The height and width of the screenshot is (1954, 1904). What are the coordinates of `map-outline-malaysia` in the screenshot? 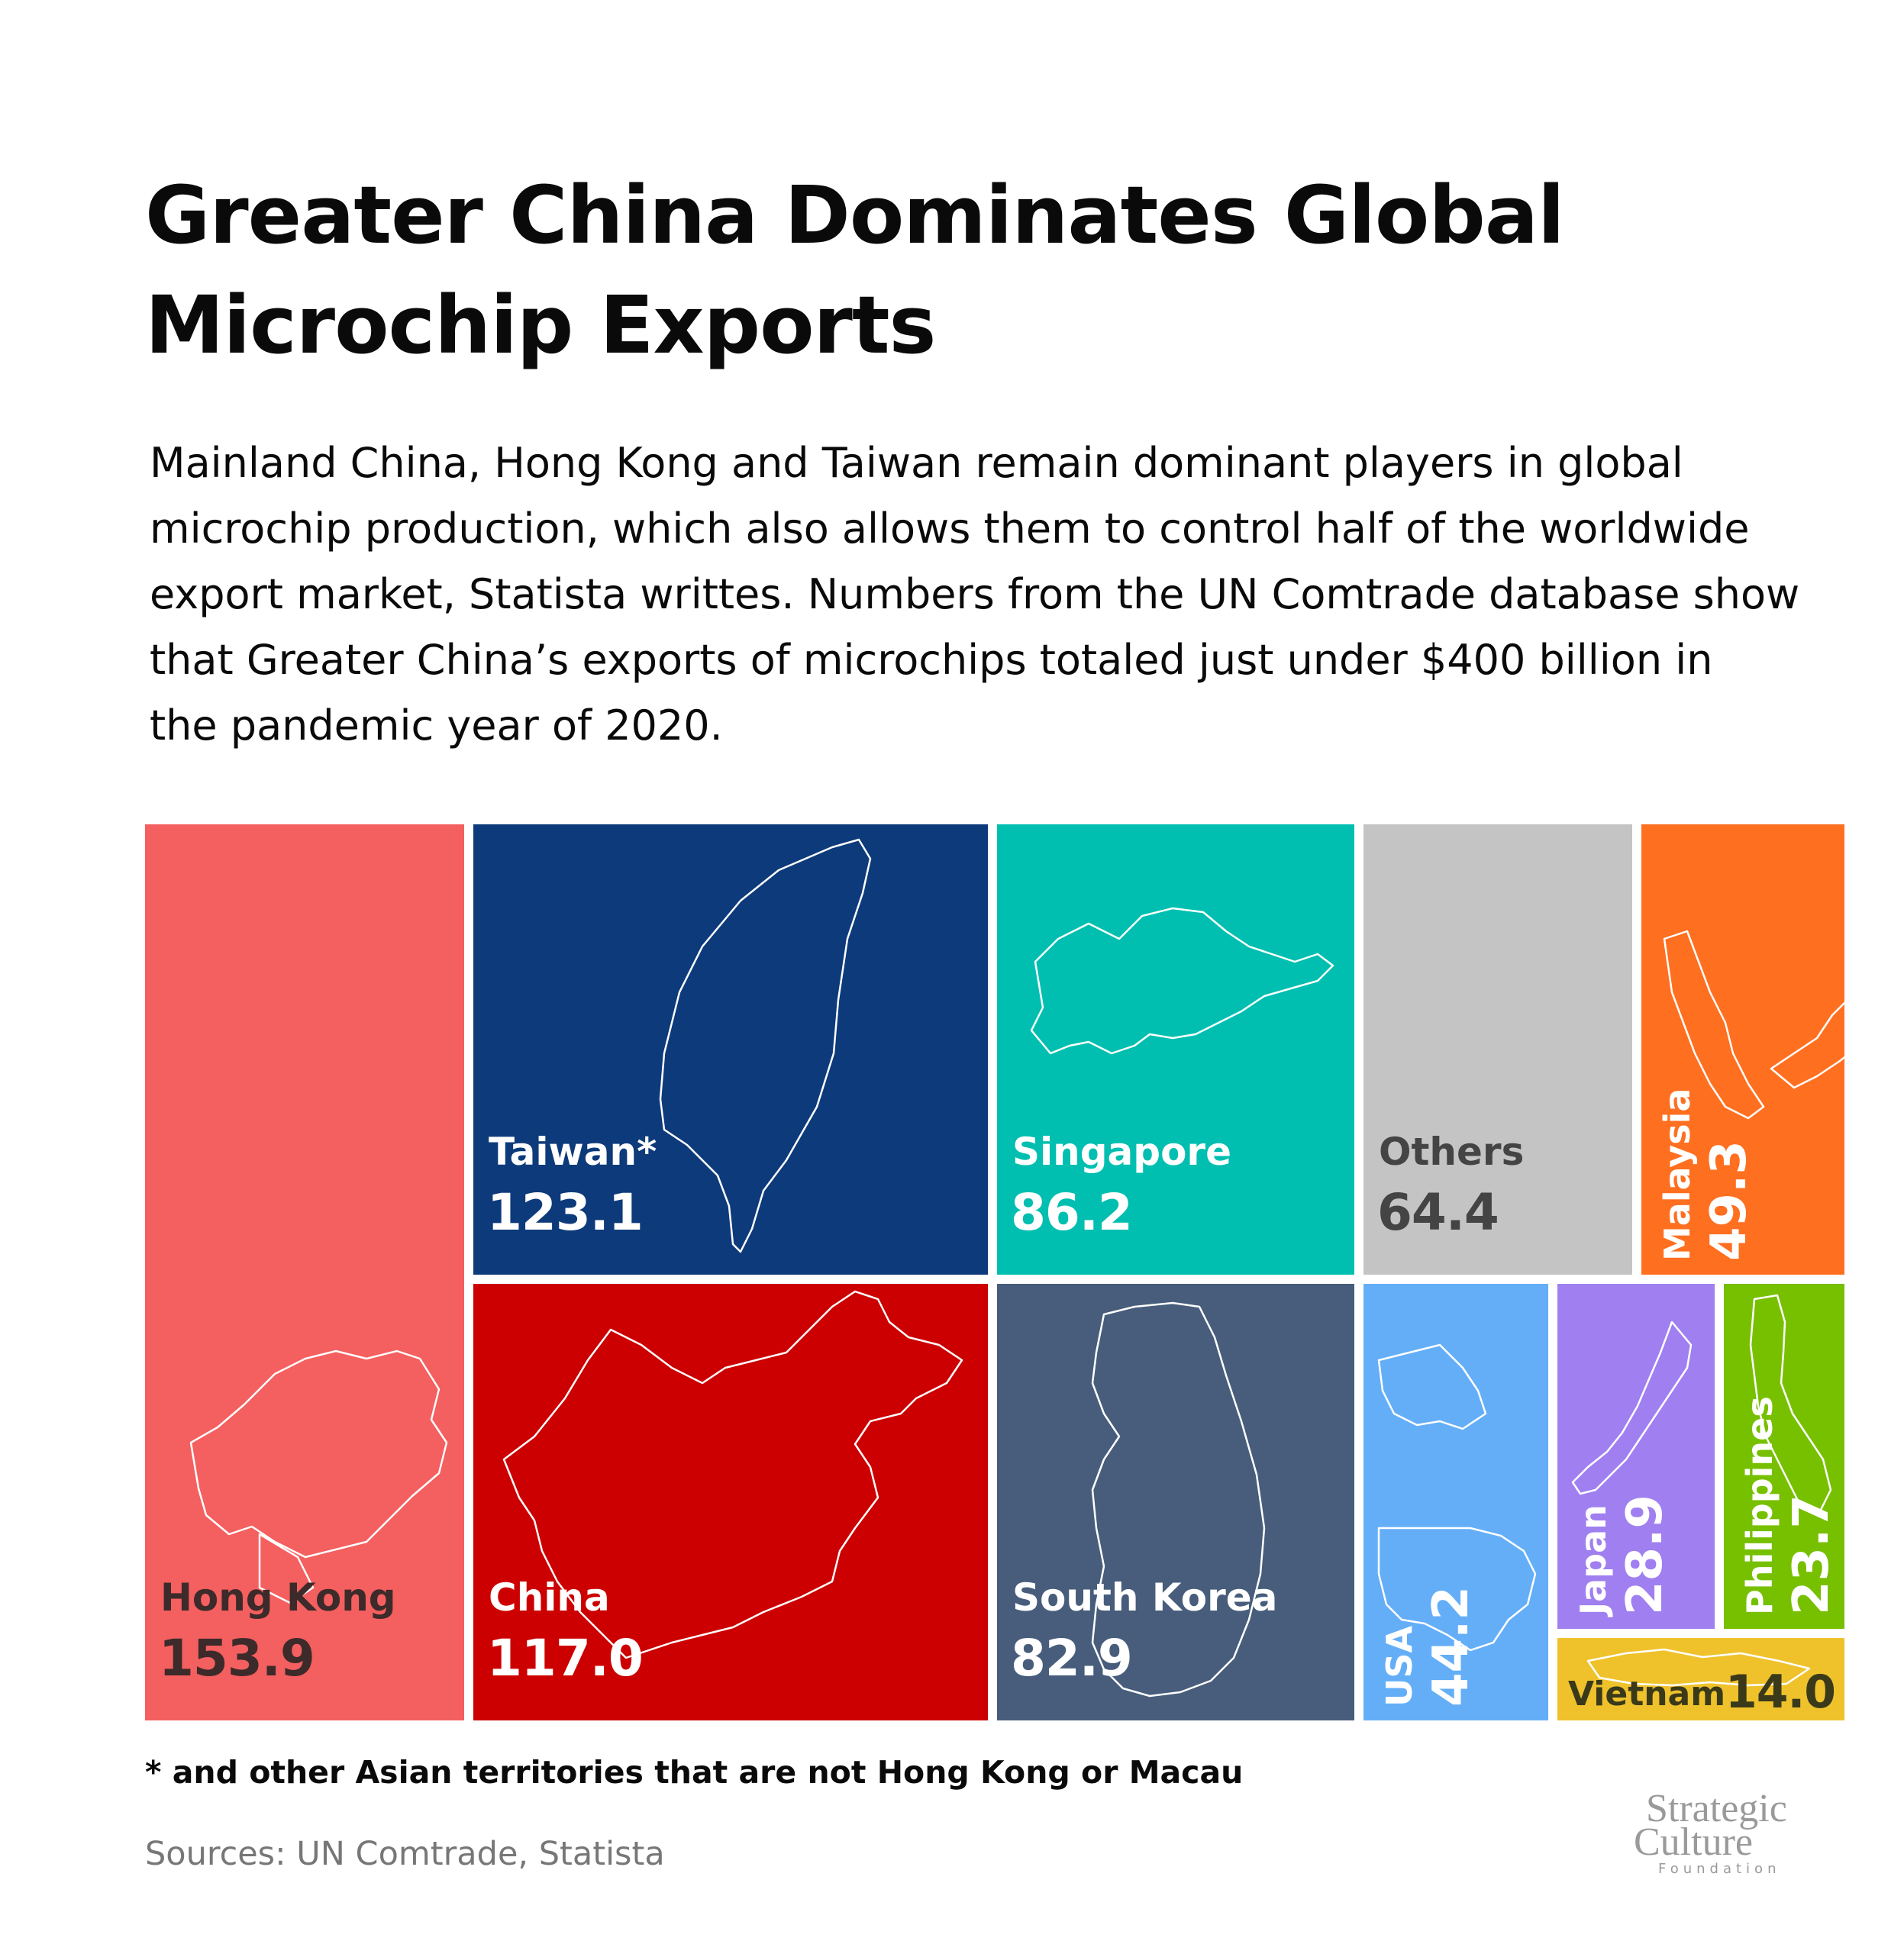 It's located at (1753, 1025).